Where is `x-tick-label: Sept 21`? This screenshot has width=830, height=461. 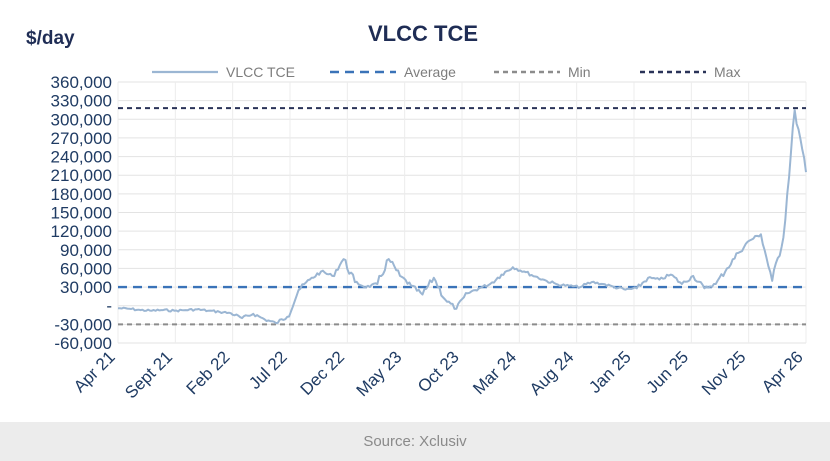 x-tick-label: Sept 21 is located at coordinates (148, 374).